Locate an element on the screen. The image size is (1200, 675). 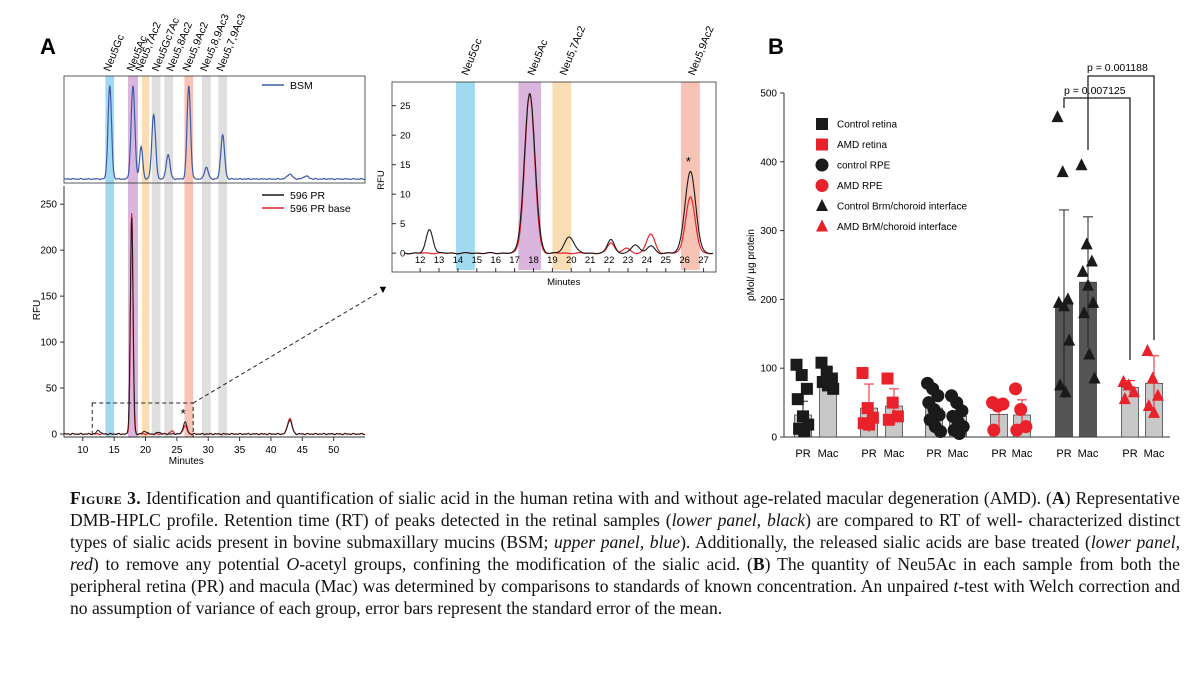
p-value-1: p = 0.007125 is located at coordinates (1095, 91).